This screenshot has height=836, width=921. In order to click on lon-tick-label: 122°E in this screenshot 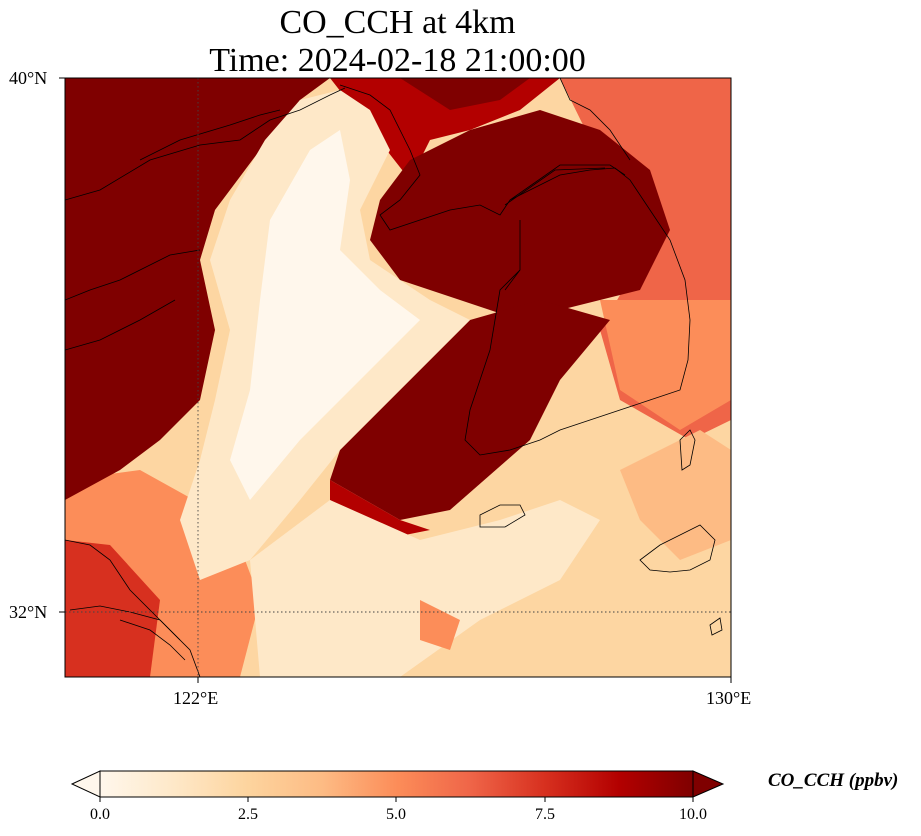, I will do `click(196, 698)`.